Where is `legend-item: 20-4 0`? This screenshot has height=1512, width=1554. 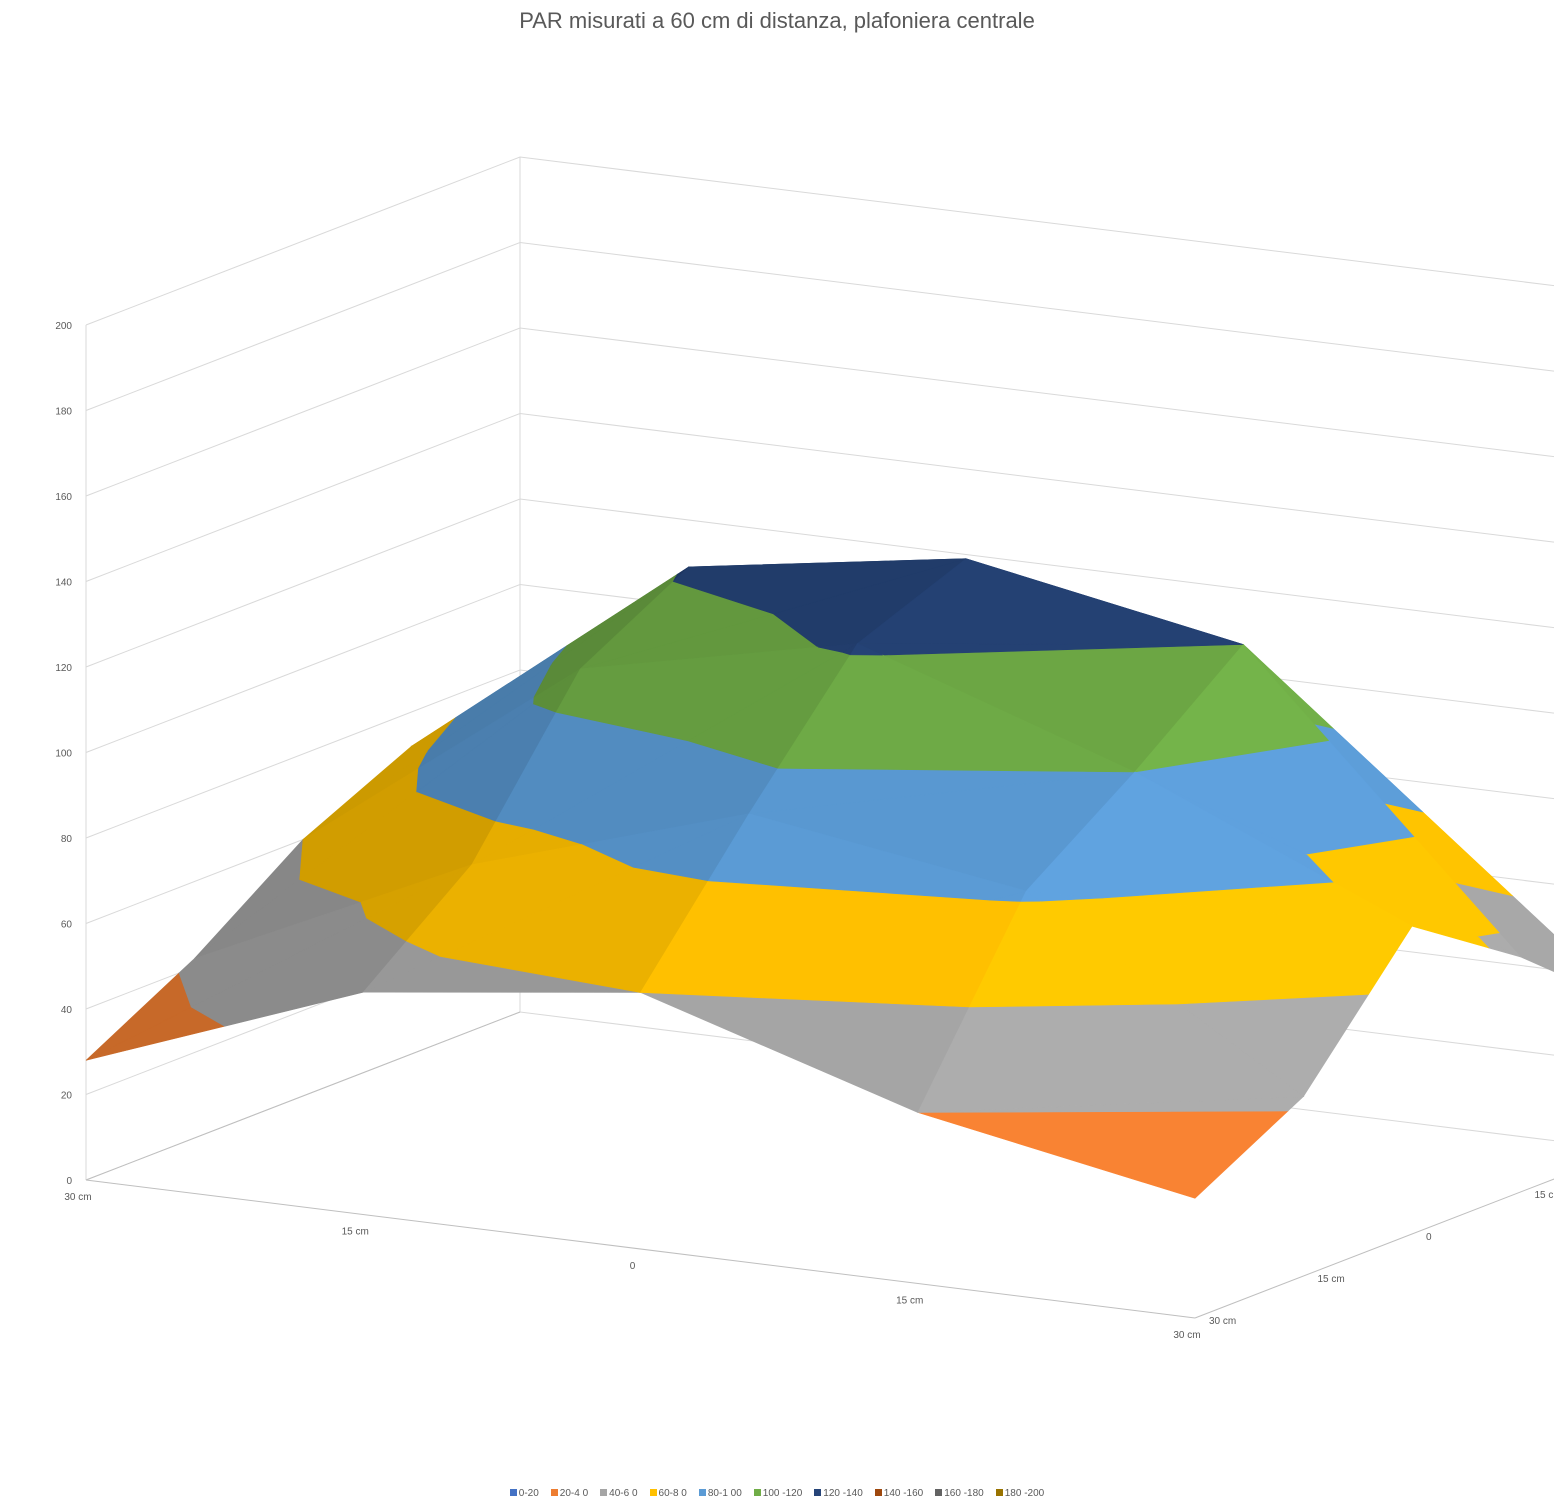
legend-item: 20-4 0 is located at coordinates (569, 1493).